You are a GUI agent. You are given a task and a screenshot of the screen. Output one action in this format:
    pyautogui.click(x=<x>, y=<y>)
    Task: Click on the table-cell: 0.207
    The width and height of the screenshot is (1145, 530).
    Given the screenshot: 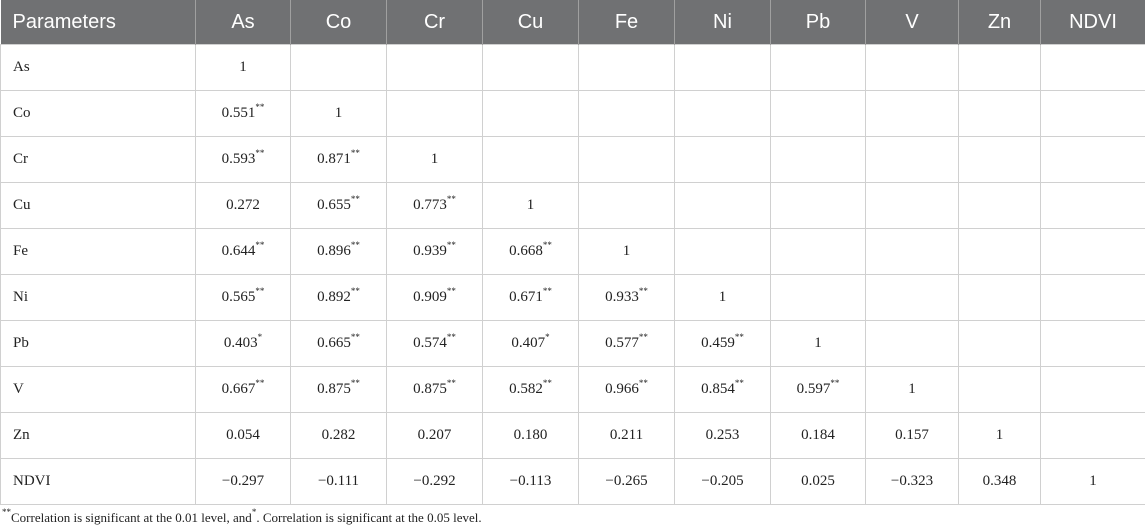 What is the action you would take?
    pyautogui.click(x=434, y=435)
    